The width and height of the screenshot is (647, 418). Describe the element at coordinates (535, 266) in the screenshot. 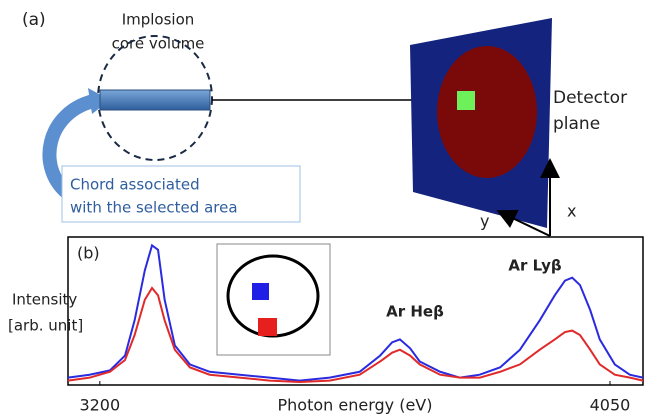

I see `annotation: Ar Lyβ` at that location.